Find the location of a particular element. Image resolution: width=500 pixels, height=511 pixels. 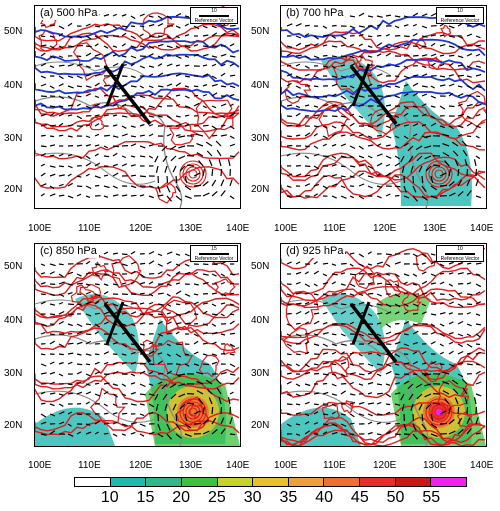

border-line is located at coordinates (336, 69).